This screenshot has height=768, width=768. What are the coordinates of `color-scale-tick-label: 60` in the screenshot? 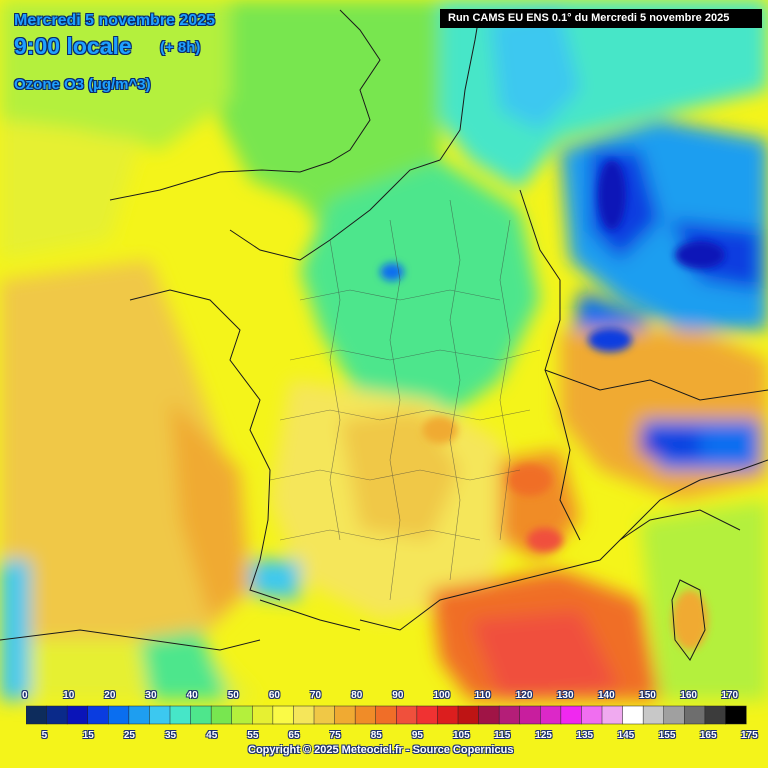 It's located at (274, 695).